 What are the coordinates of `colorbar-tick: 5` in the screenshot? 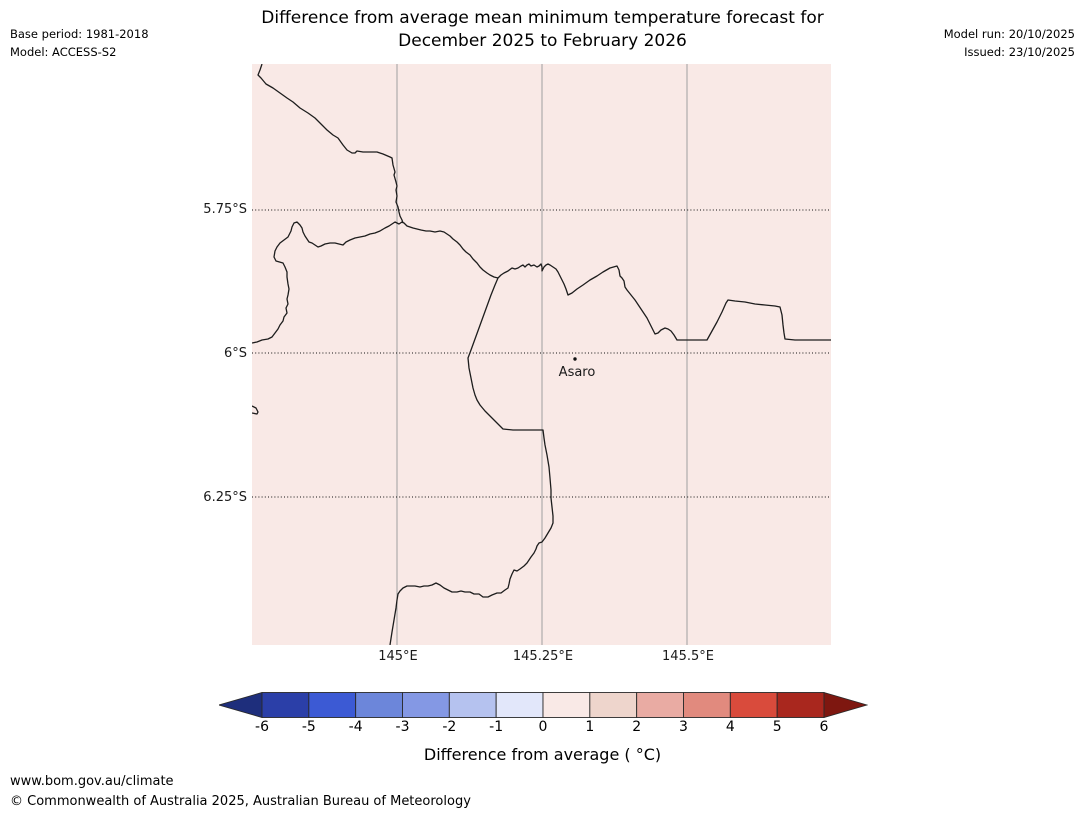 It's located at (777, 727).